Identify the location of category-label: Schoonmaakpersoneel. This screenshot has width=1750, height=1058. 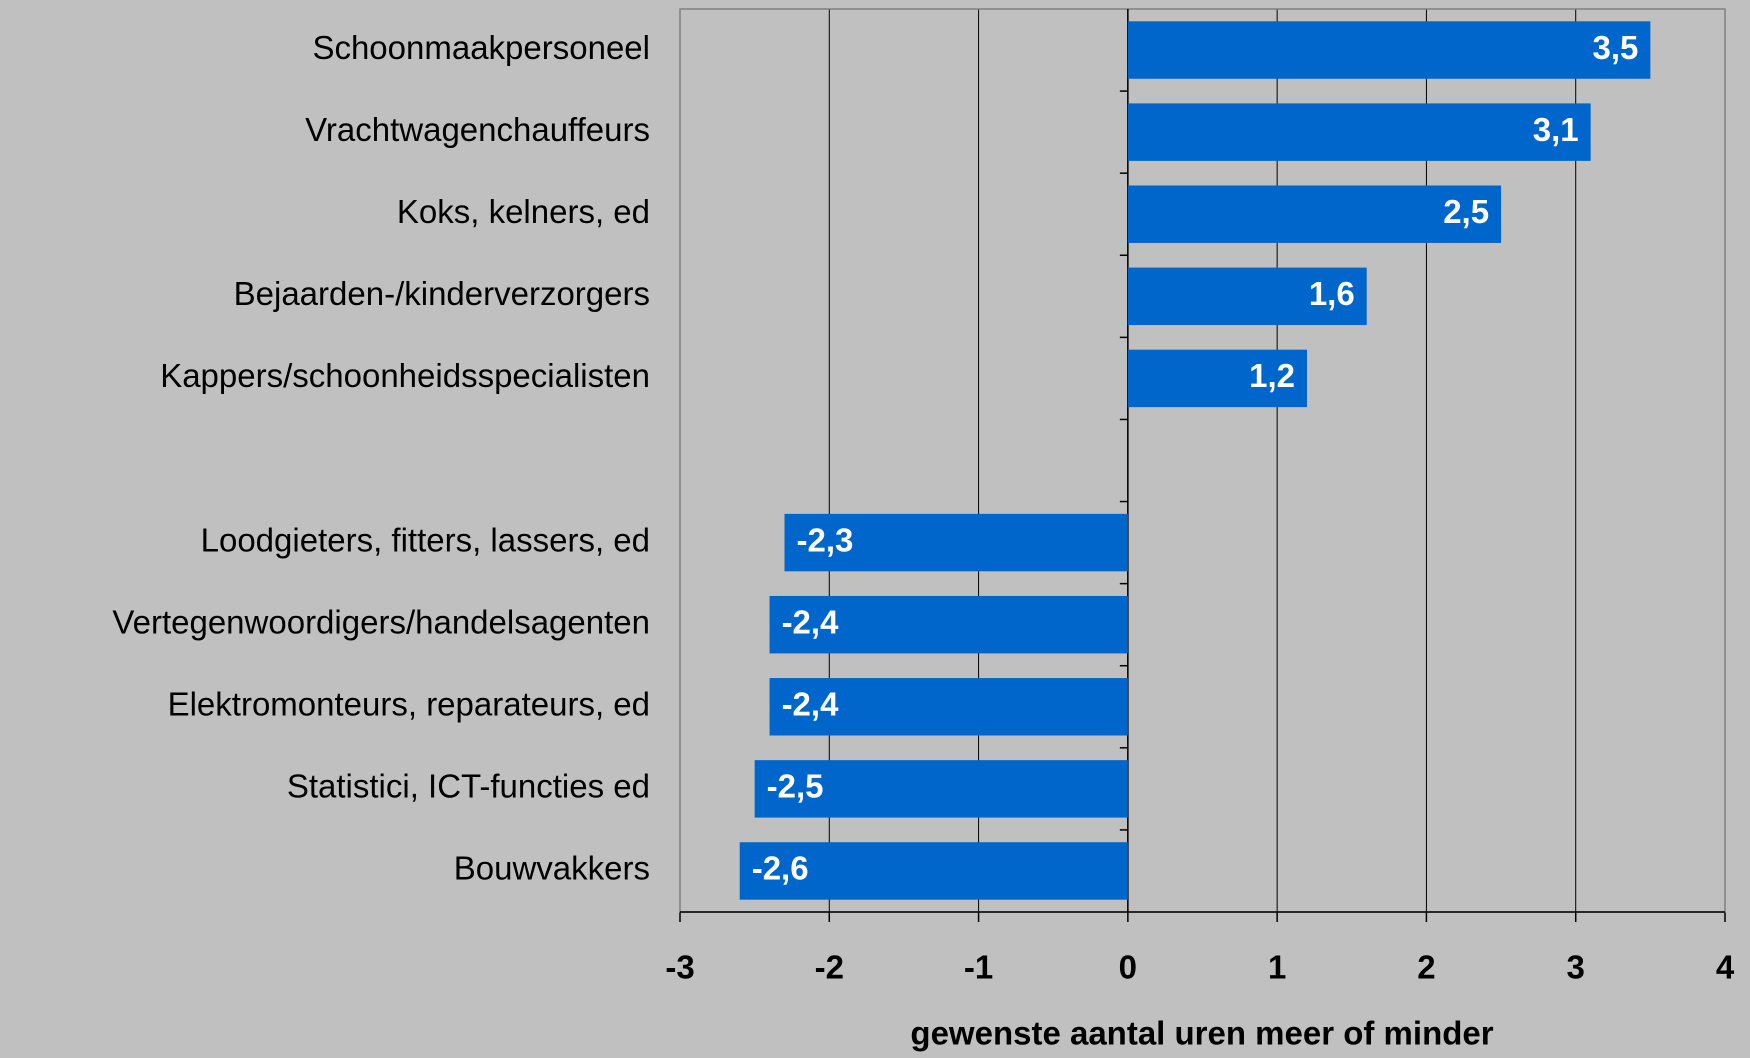
(481, 47).